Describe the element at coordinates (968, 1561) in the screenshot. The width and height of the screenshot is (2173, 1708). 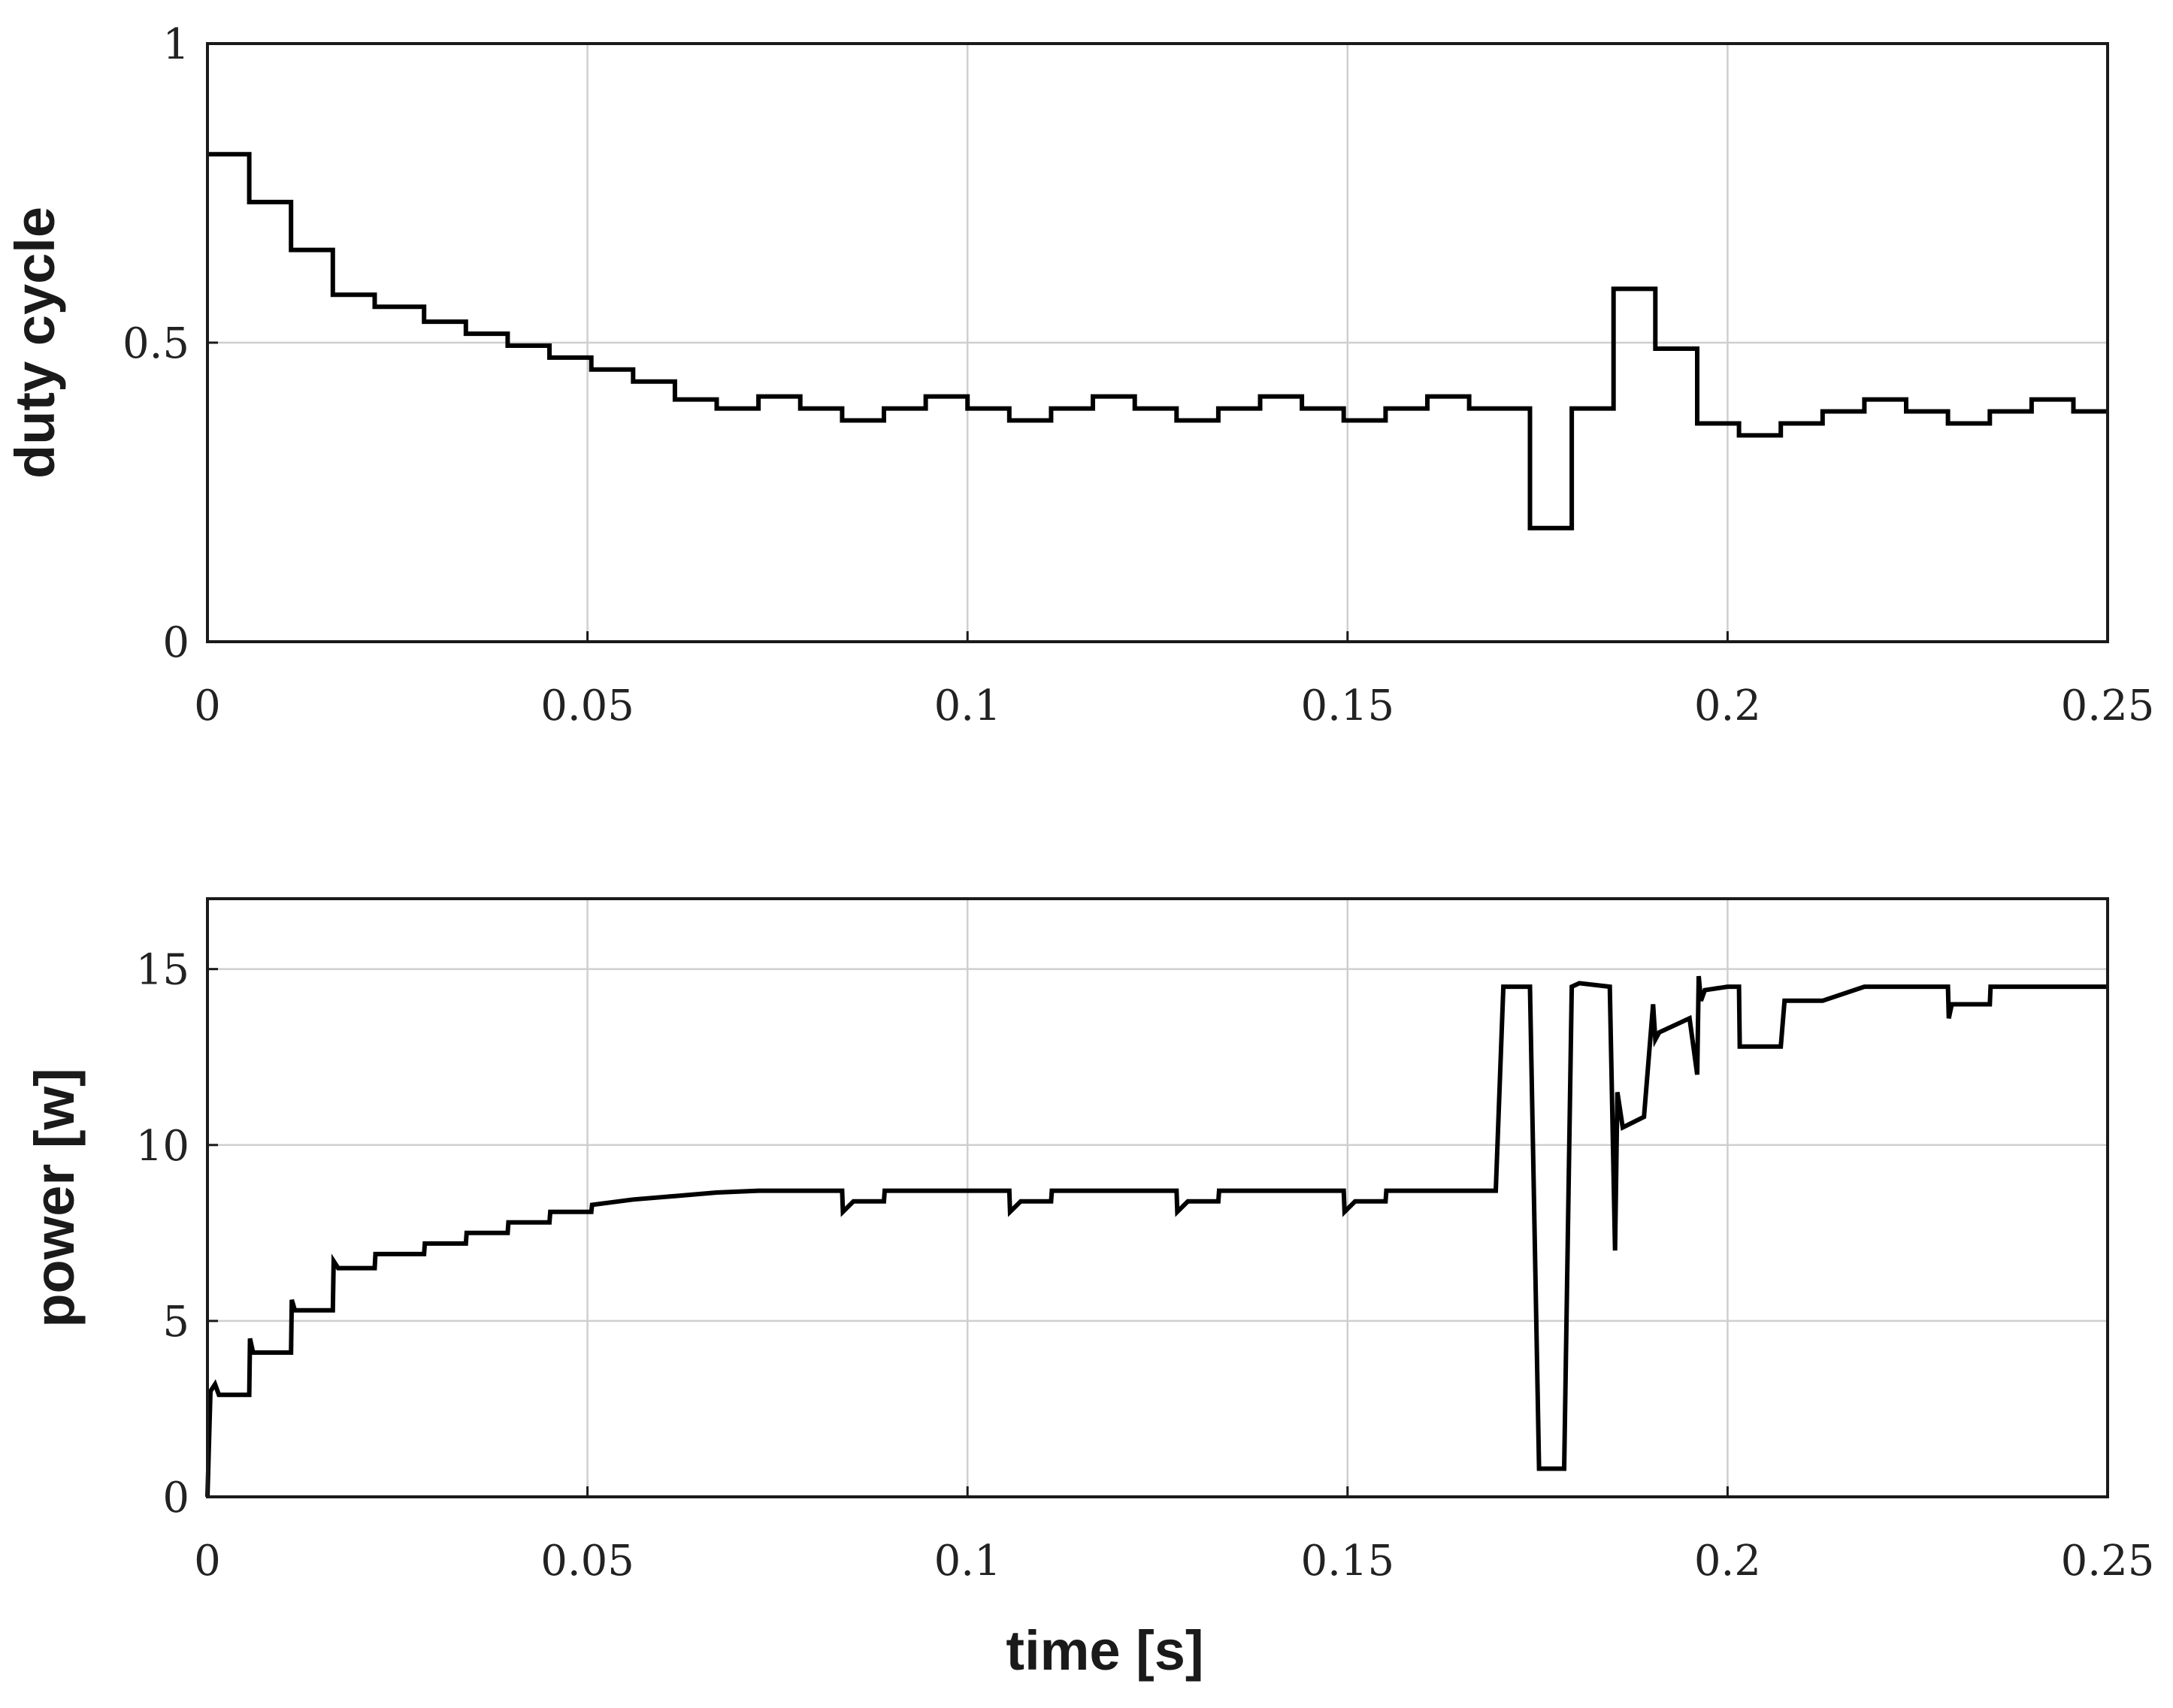
I see `power-x-tick-label: 0.1` at that location.